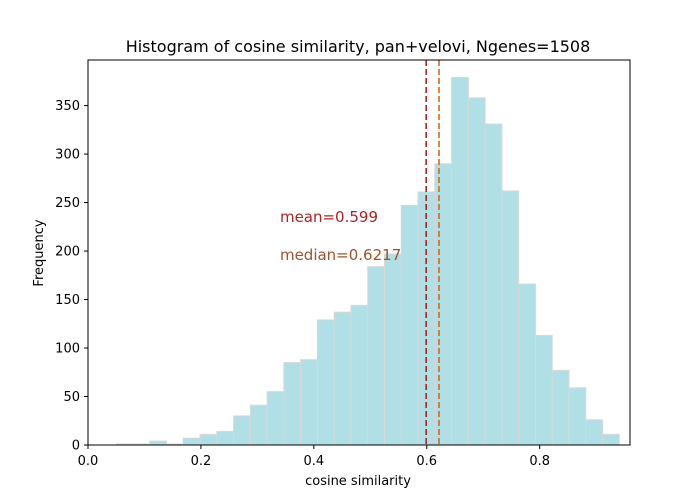 The height and width of the screenshot is (500, 700). I want to click on x-tick-label: 0.8, so click(539, 461).